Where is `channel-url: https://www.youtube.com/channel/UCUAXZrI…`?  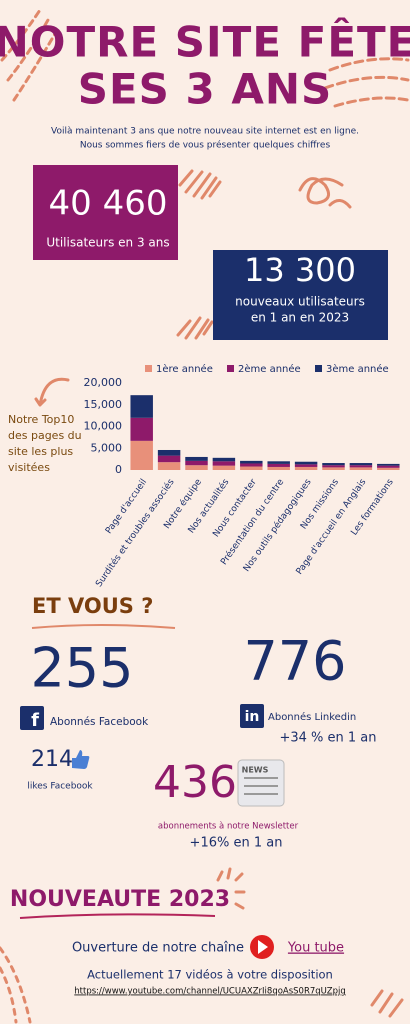
channel-url: https://www.youtube.com/channel/UCUAXZrI… is located at coordinates (209, 992).